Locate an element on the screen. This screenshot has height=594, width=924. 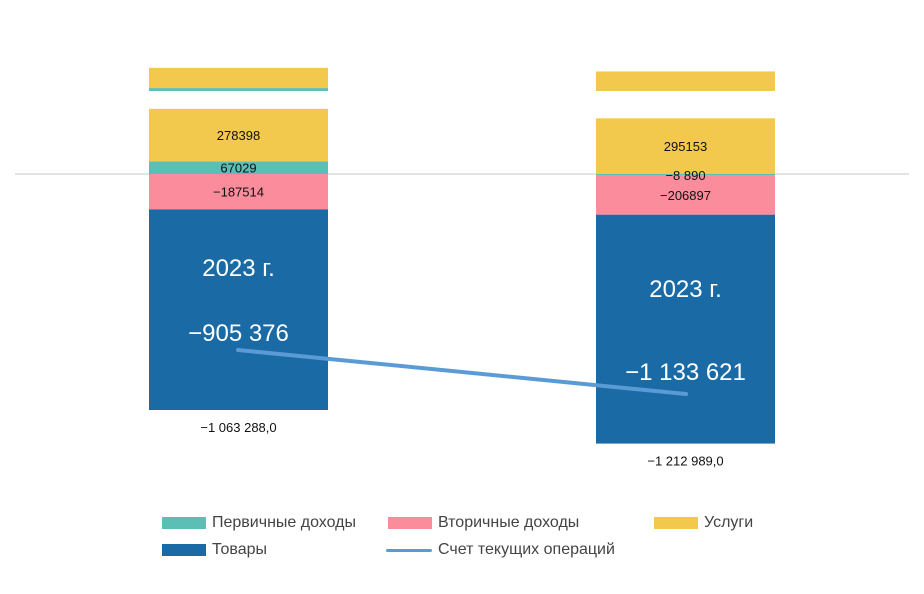
bar-2-year-label: 2023 г. is located at coordinates (685, 289).